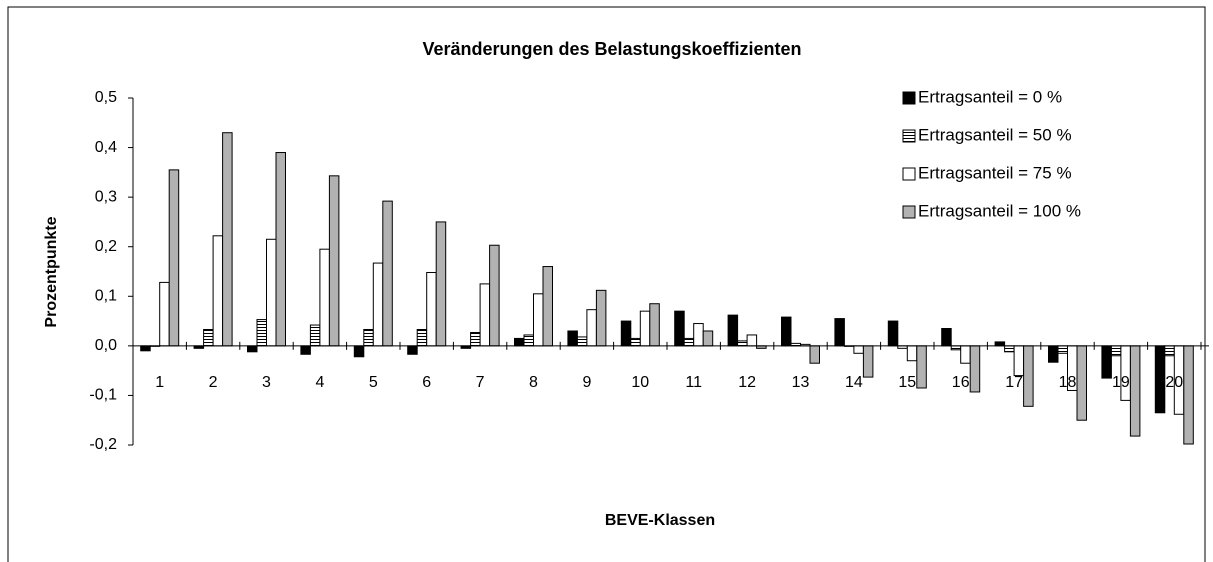 Image resolution: width=1213 pixels, height=562 pixels. What do you see at coordinates (106, 196) in the screenshot?
I see `y-tick-label: 0,3` at bounding box center [106, 196].